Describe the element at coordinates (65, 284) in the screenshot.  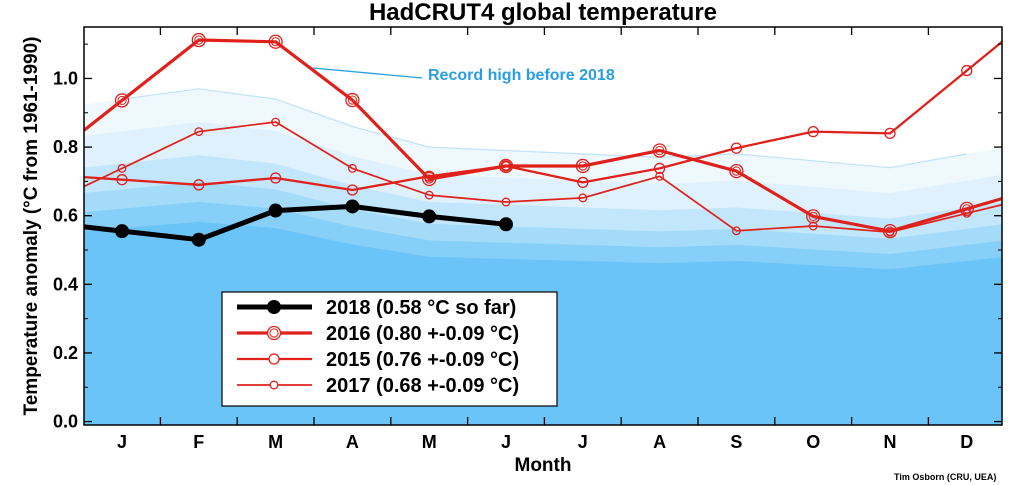
I see `y-tick-label: 0.4` at that location.